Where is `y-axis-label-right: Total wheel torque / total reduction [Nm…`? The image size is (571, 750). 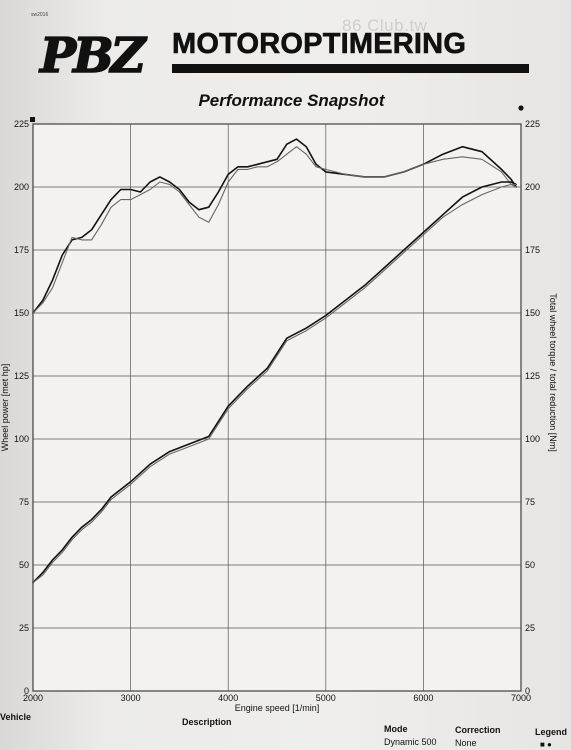
y-axis-label-right: Total wheel torque / total reduction [Nm… is located at coordinates (553, 372).